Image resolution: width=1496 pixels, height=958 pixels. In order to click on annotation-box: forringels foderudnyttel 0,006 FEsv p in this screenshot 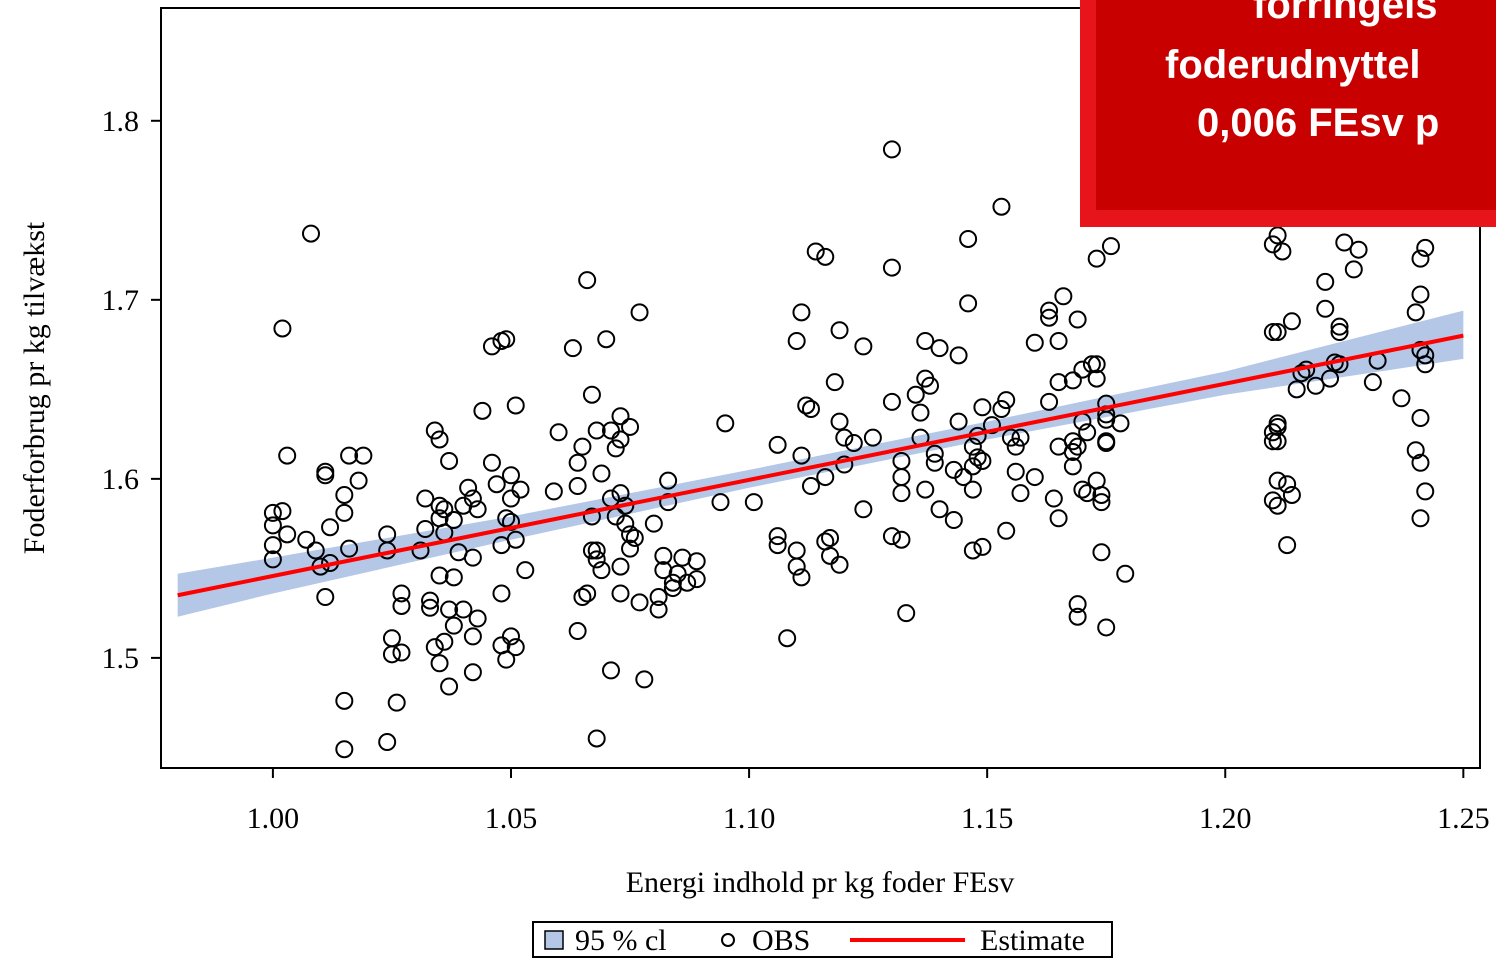, I will do `click(1288, 113)`.